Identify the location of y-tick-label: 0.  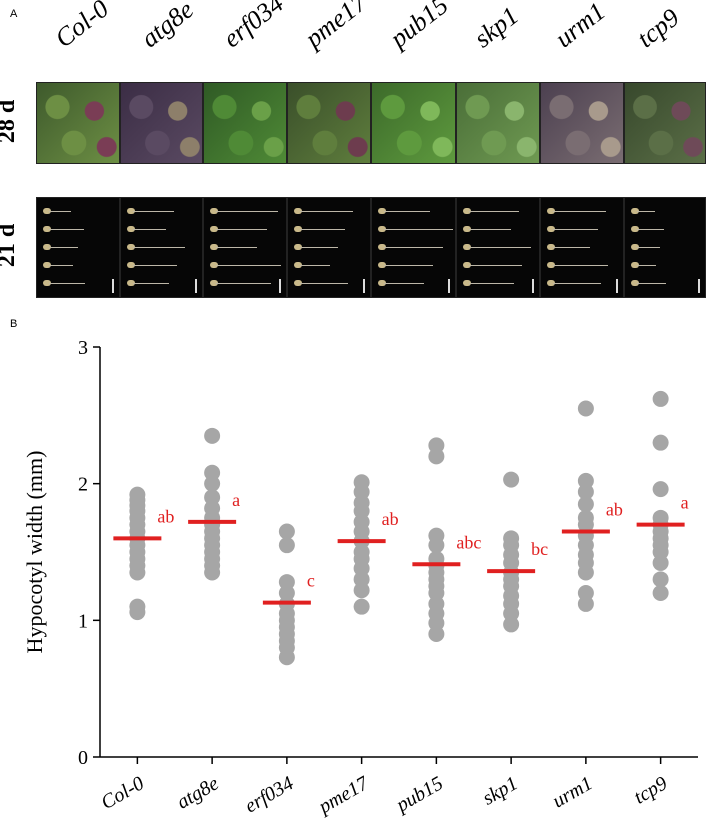
(83, 758).